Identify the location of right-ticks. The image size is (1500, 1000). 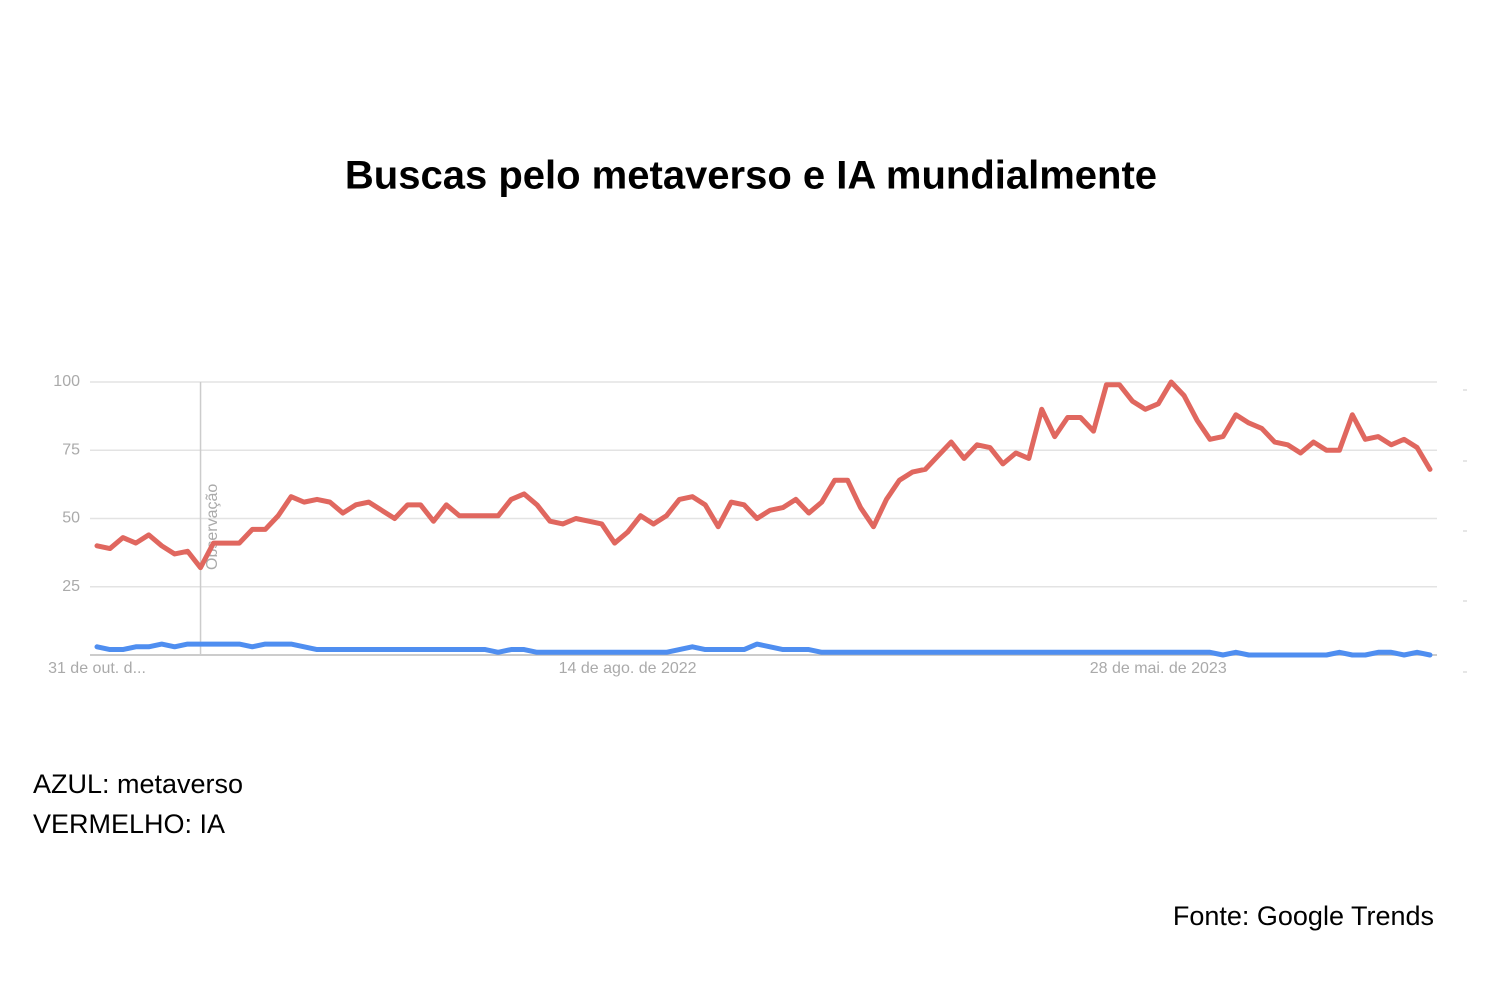
(1465, 531).